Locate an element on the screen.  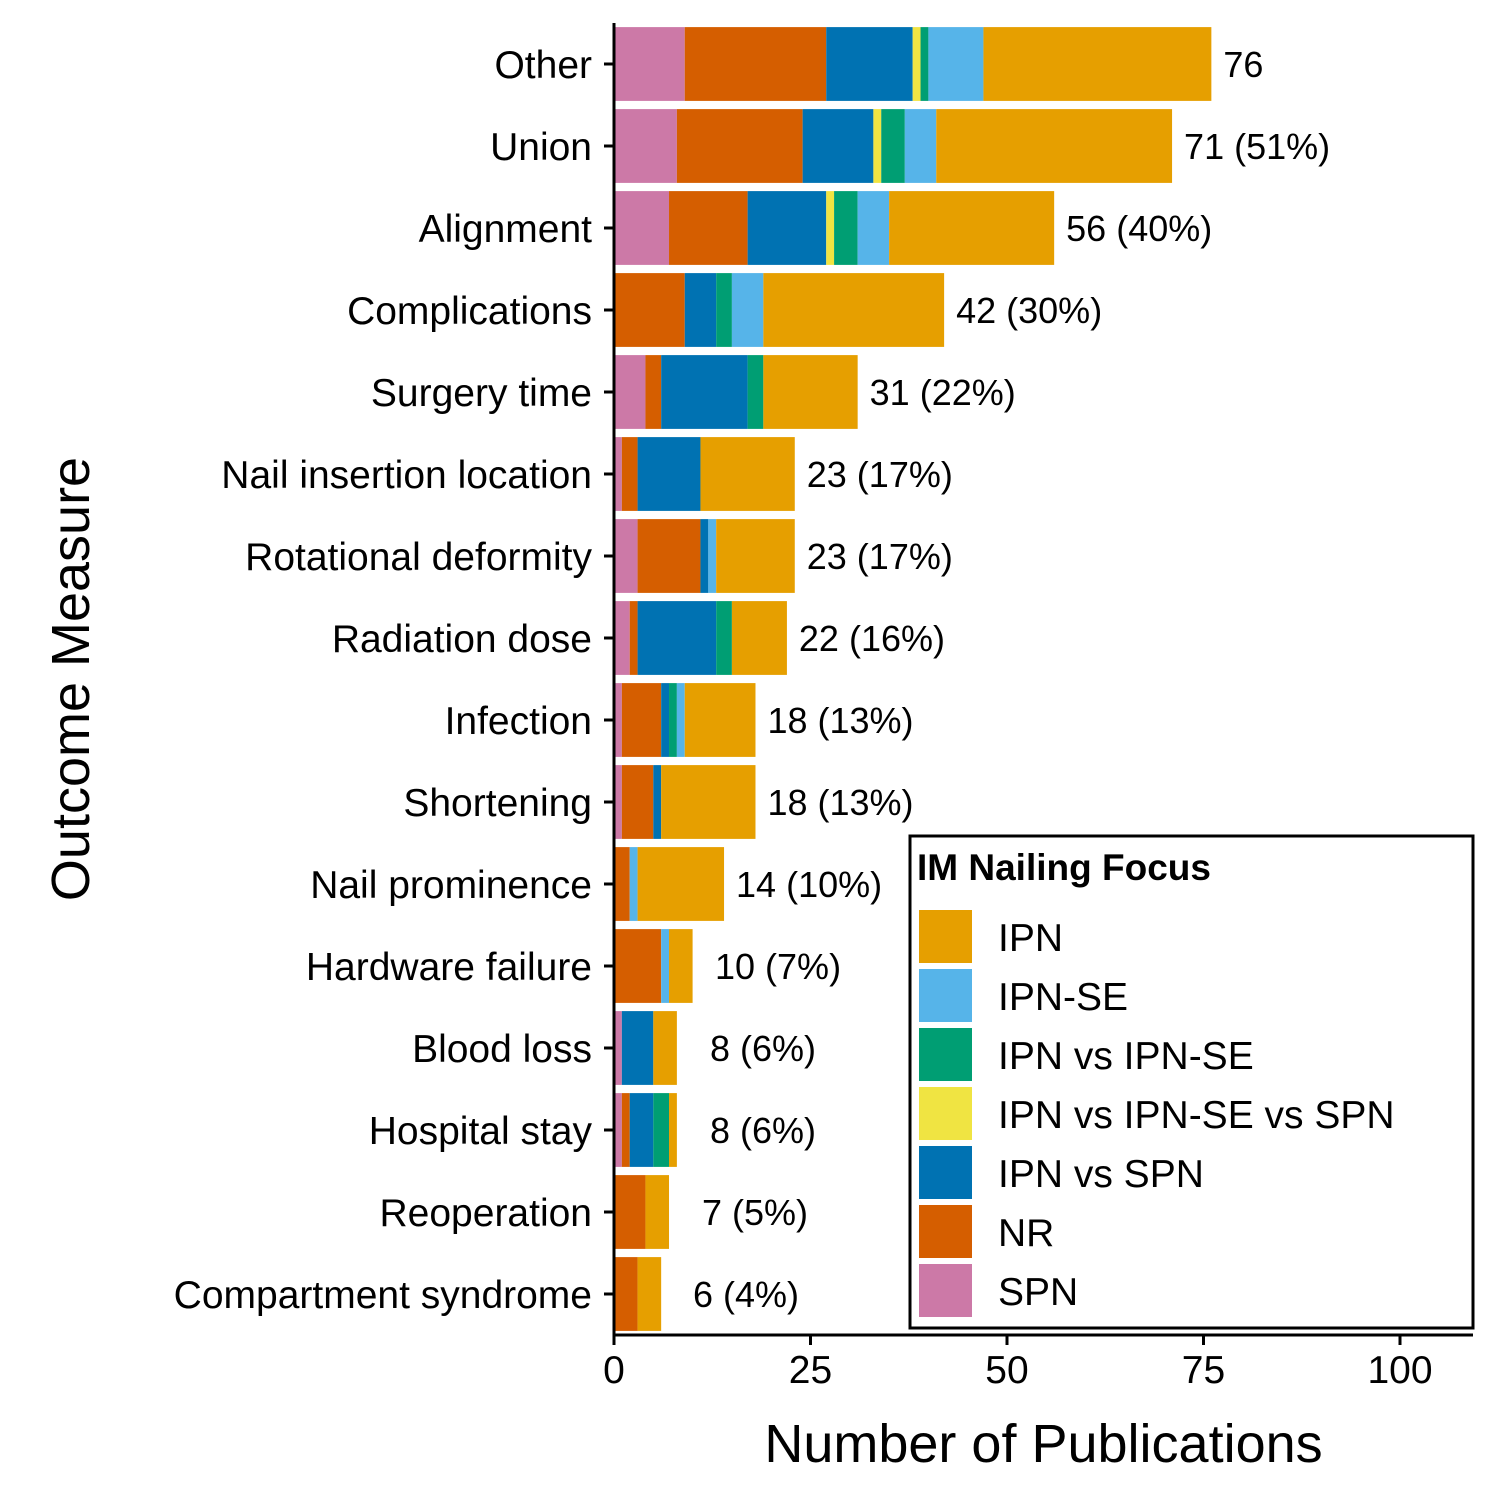
legend-title: IM Nailing Focus is located at coordinates (1064, 867).